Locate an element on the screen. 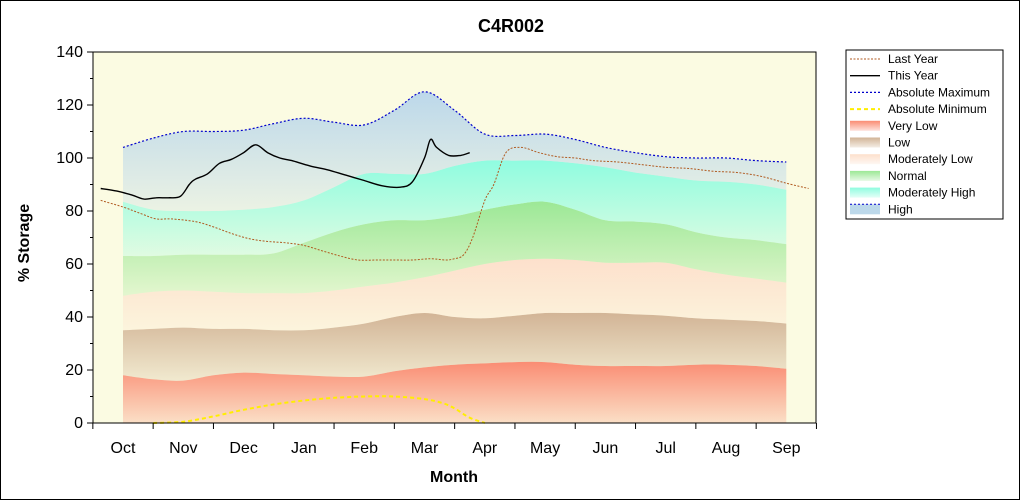 The height and width of the screenshot is (504, 1020). series-absolute-minimum is located at coordinates (319, 409).